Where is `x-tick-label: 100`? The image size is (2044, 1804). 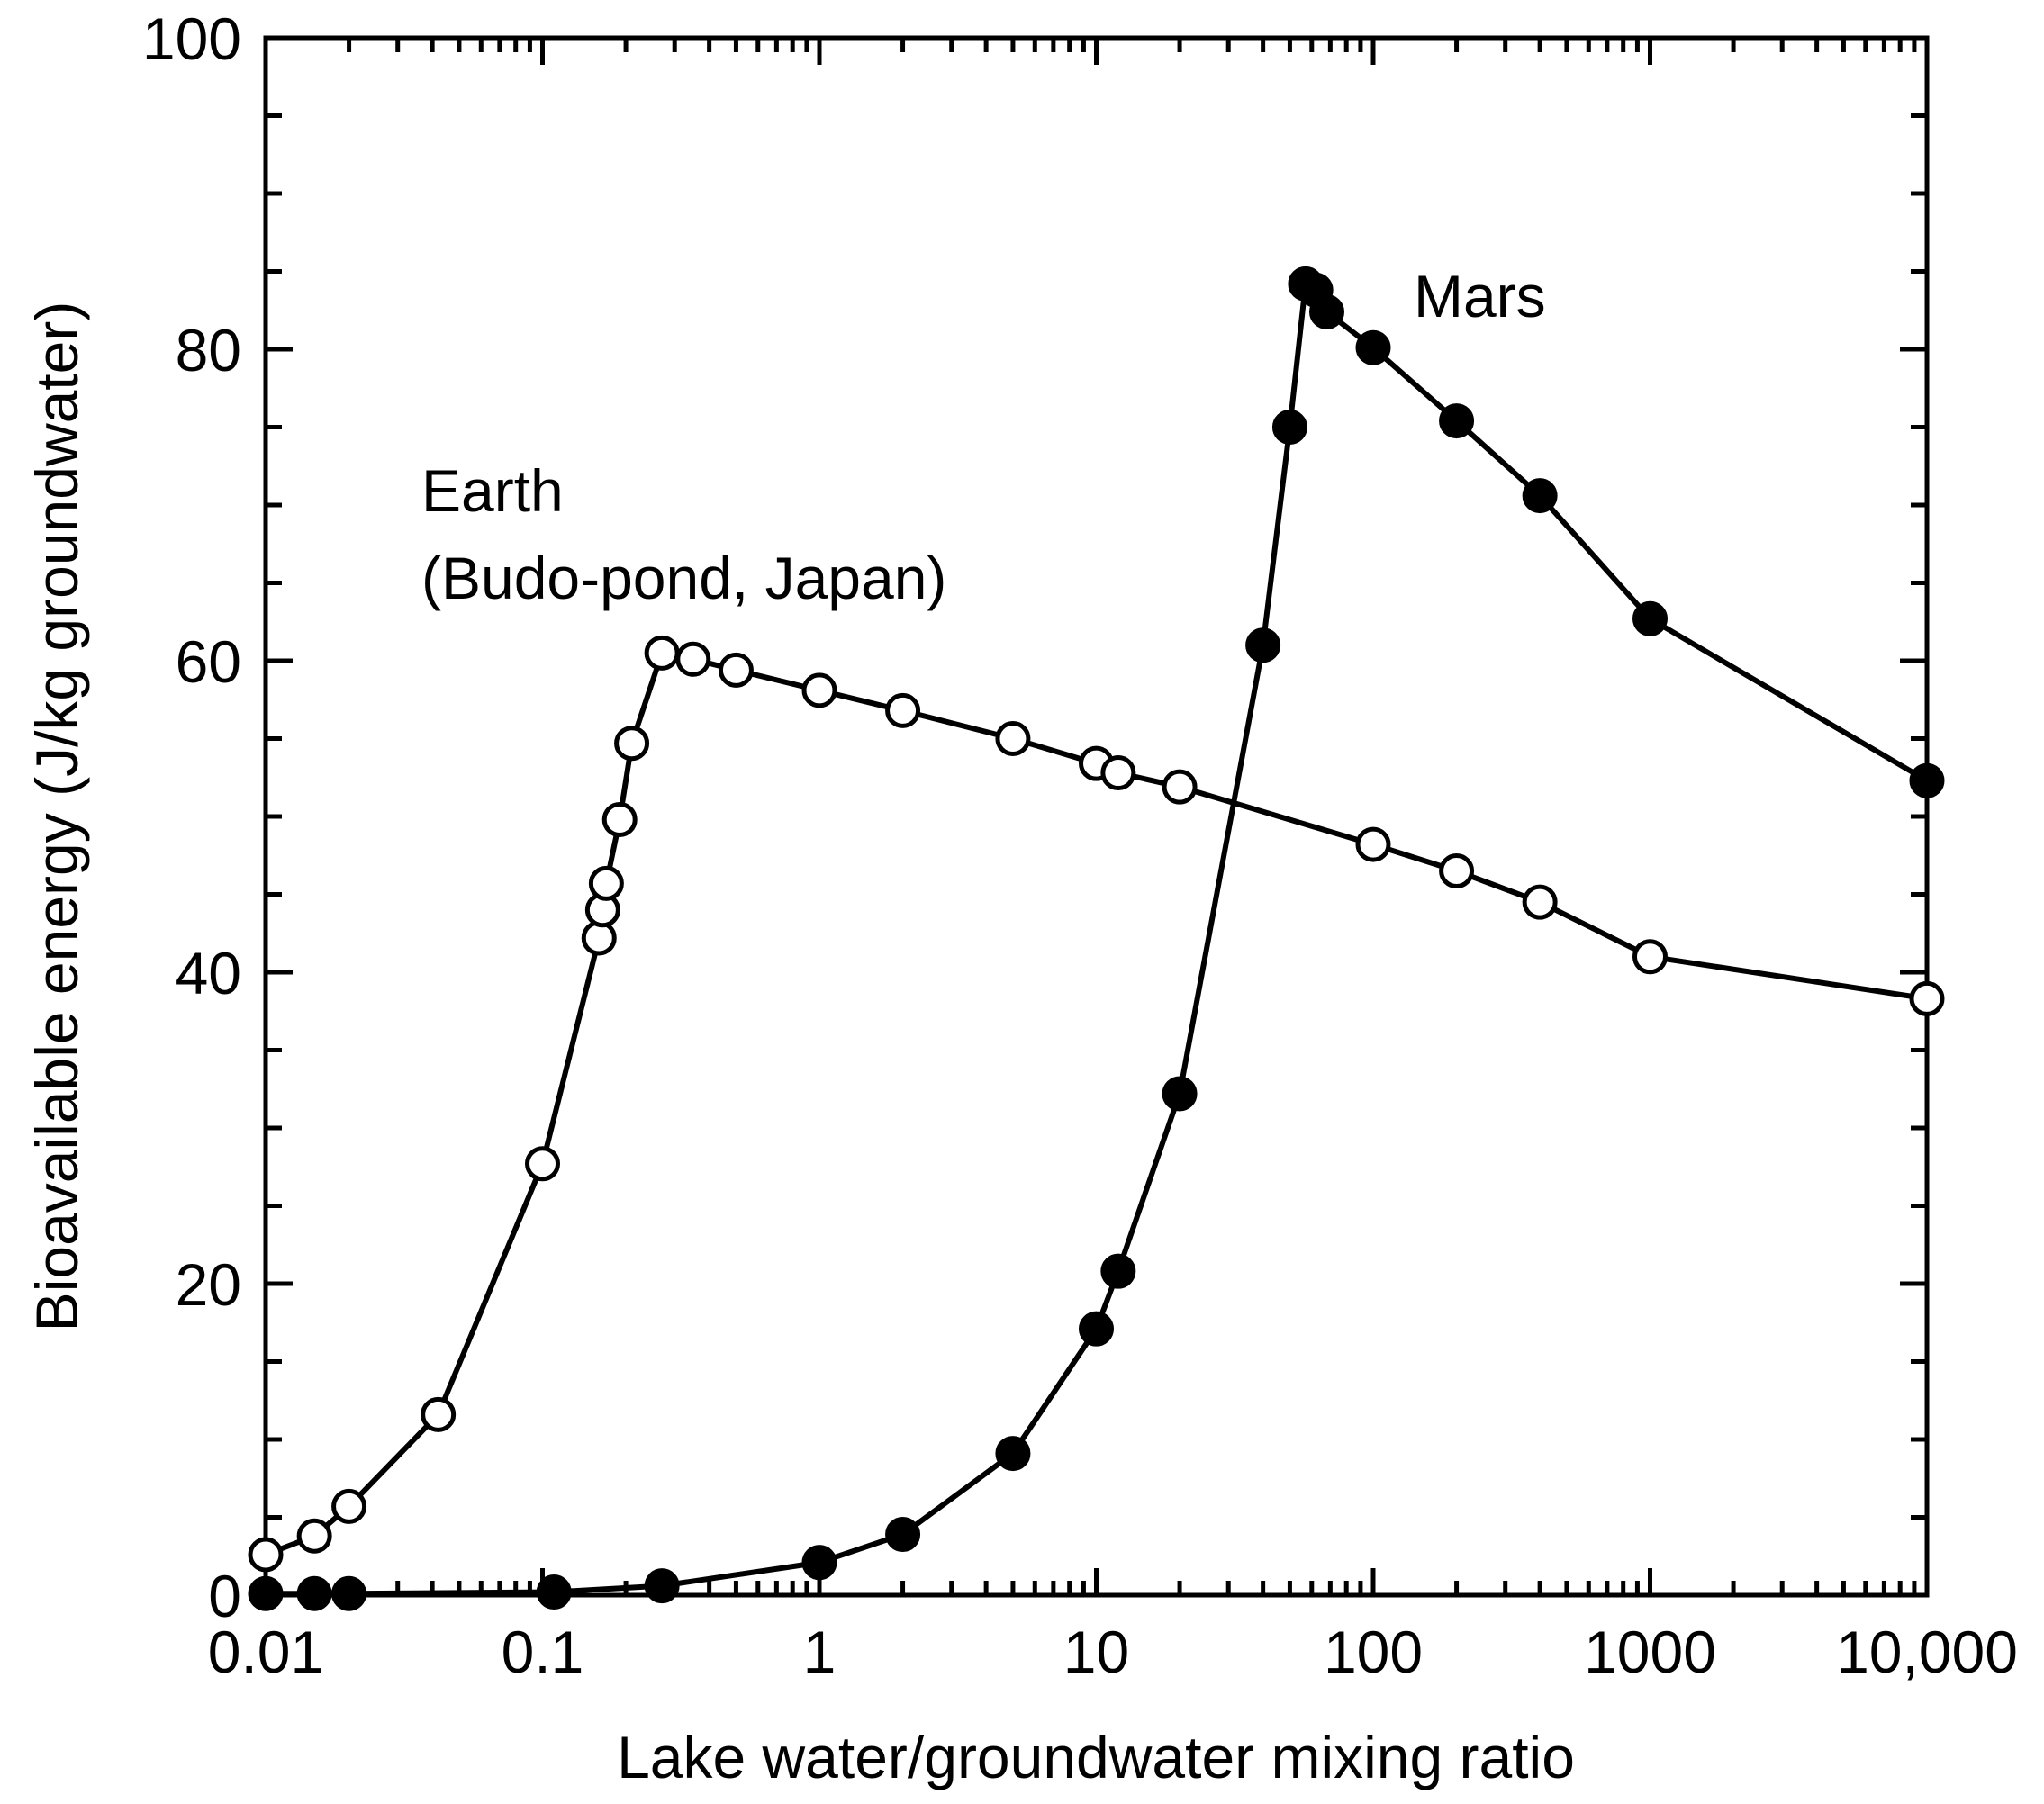 x-tick-label: 100 is located at coordinates (1373, 1652).